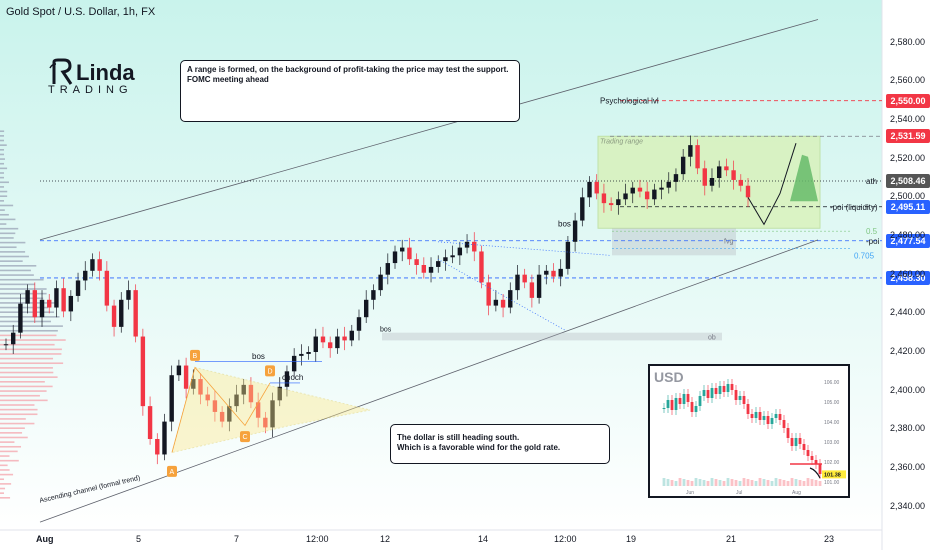 This screenshot has height=550, width=932. Describe the element at coordinates (908, 136) in the screenshot. I see `price-tag: 2,531.59` at that location.